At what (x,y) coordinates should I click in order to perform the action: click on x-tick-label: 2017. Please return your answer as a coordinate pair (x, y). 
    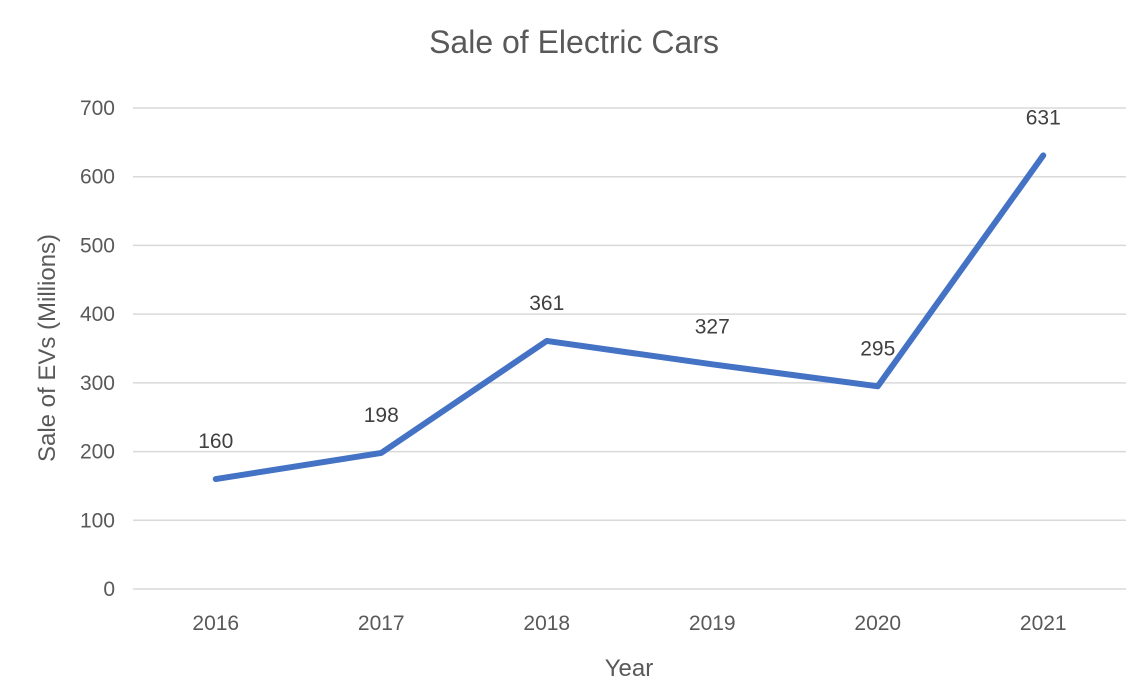
    Looking at the image, I should click on (381, 623).